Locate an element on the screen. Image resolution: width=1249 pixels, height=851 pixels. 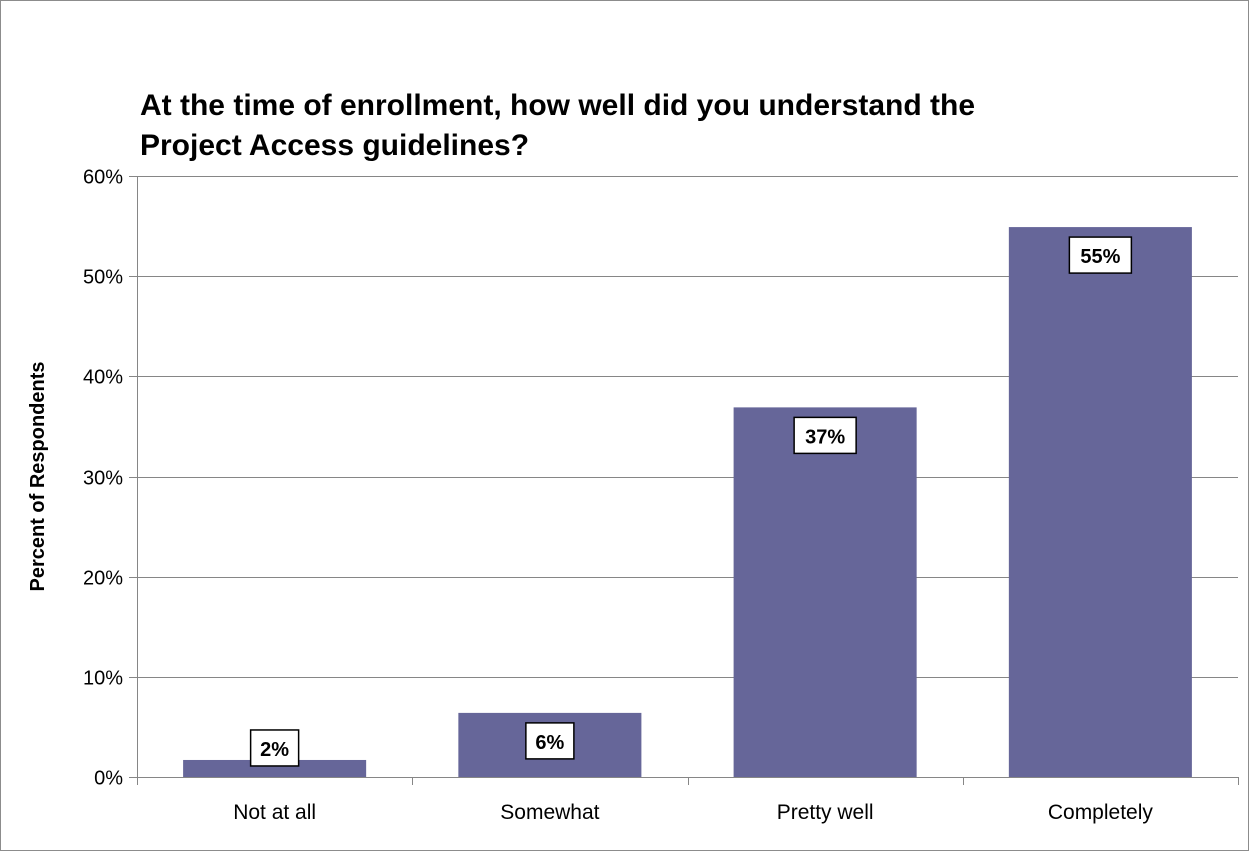
y-axis-title: Percent of Respondents is located at coordinates (38, 476).